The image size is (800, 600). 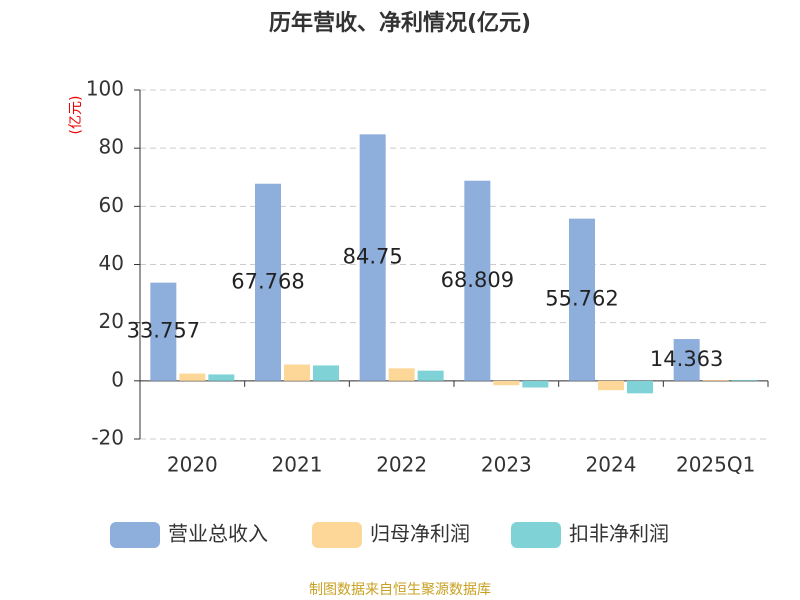 What do you see at coordinates (400, 23) in the screenshot?
I see `chart-title: 历年营收、净利情况(亿元)` at bounding box center [400, 23].